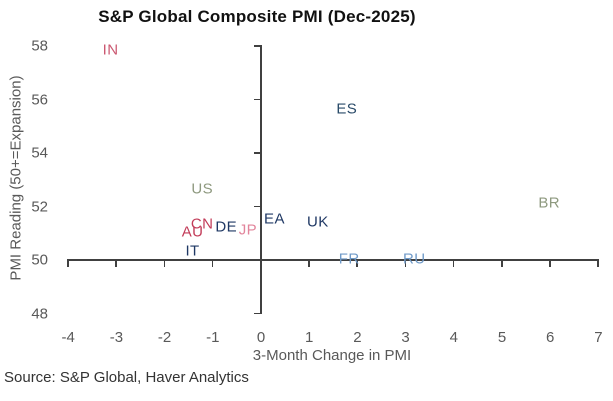 This screenshot has height=401, width=613. Describe the element at coordinates (39, 206) in the screenshot. I see `y-tick-label: 52` at that location.